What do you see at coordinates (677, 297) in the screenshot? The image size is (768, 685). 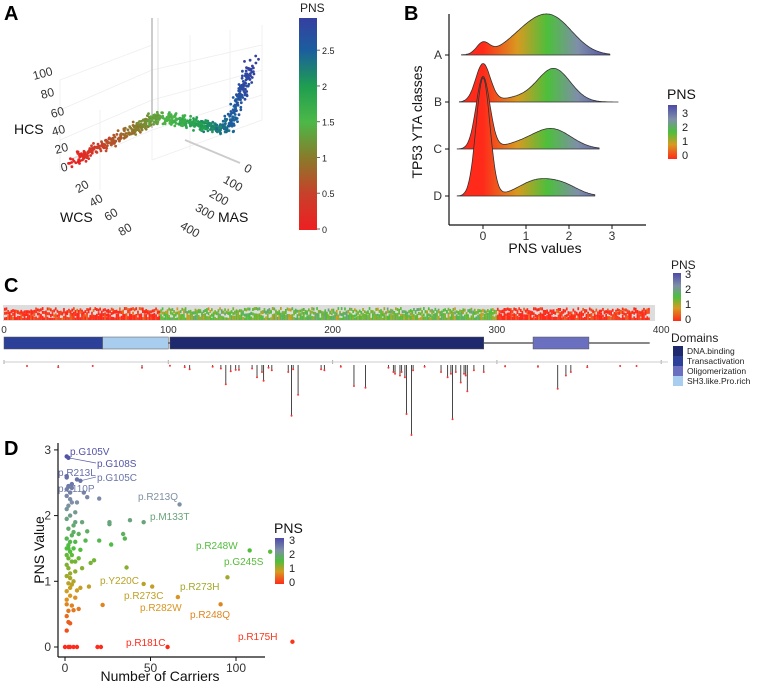 I see `c-heat-legend-colorbar` at bounding box center [677, 297].